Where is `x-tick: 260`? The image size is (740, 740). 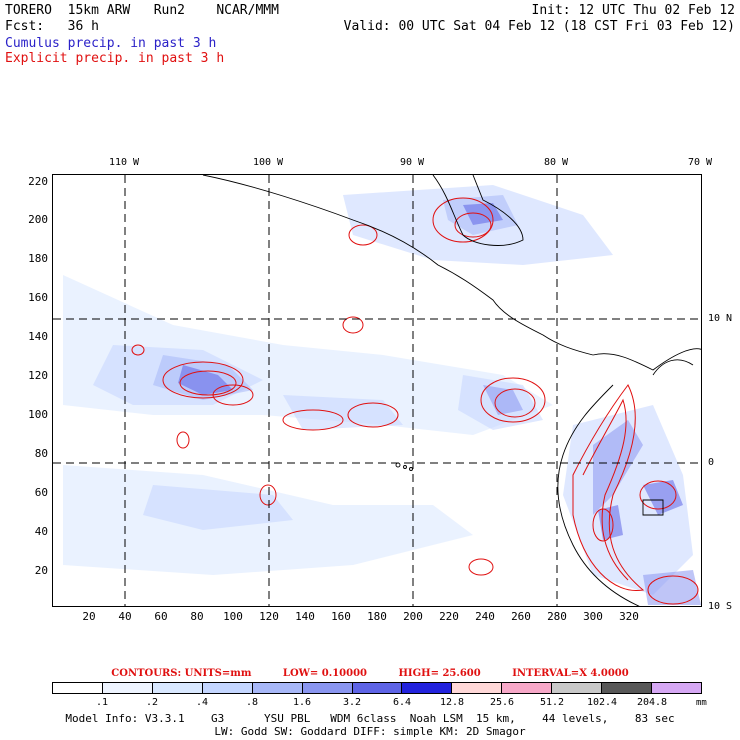
x-tick: 260 is located at coordinates (521, 616).